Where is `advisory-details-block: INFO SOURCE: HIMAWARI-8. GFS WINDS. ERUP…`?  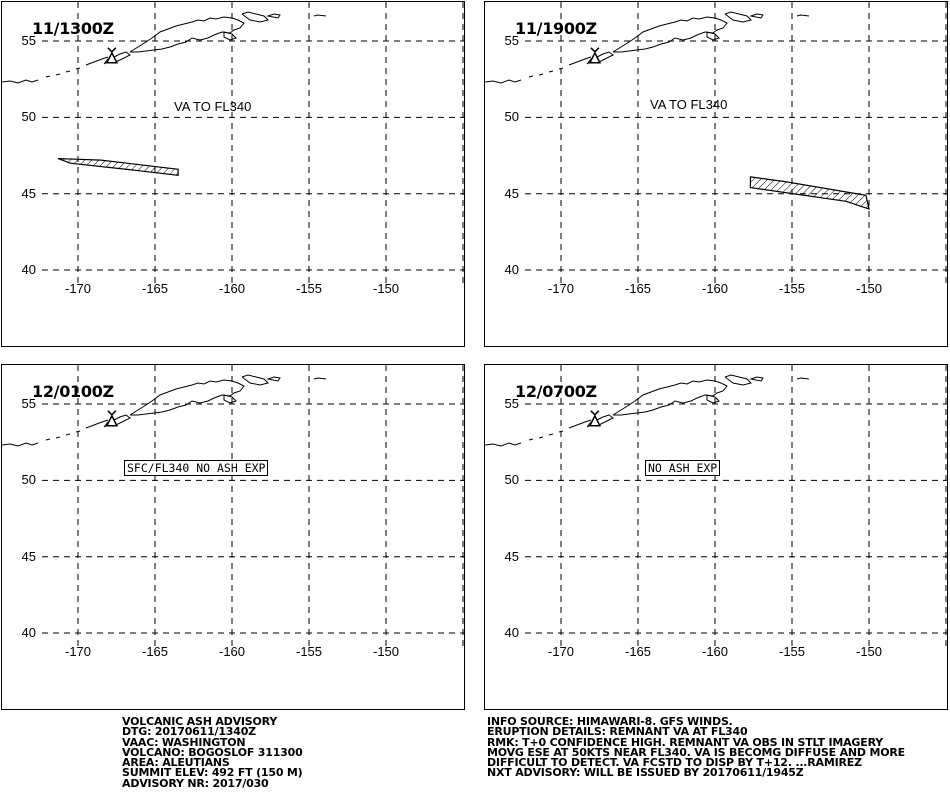
advisory-details-block: INFO SOURCE: HIMAWARI-8. GFS WINDS. ERUP… is located at coordinates (696, 747).